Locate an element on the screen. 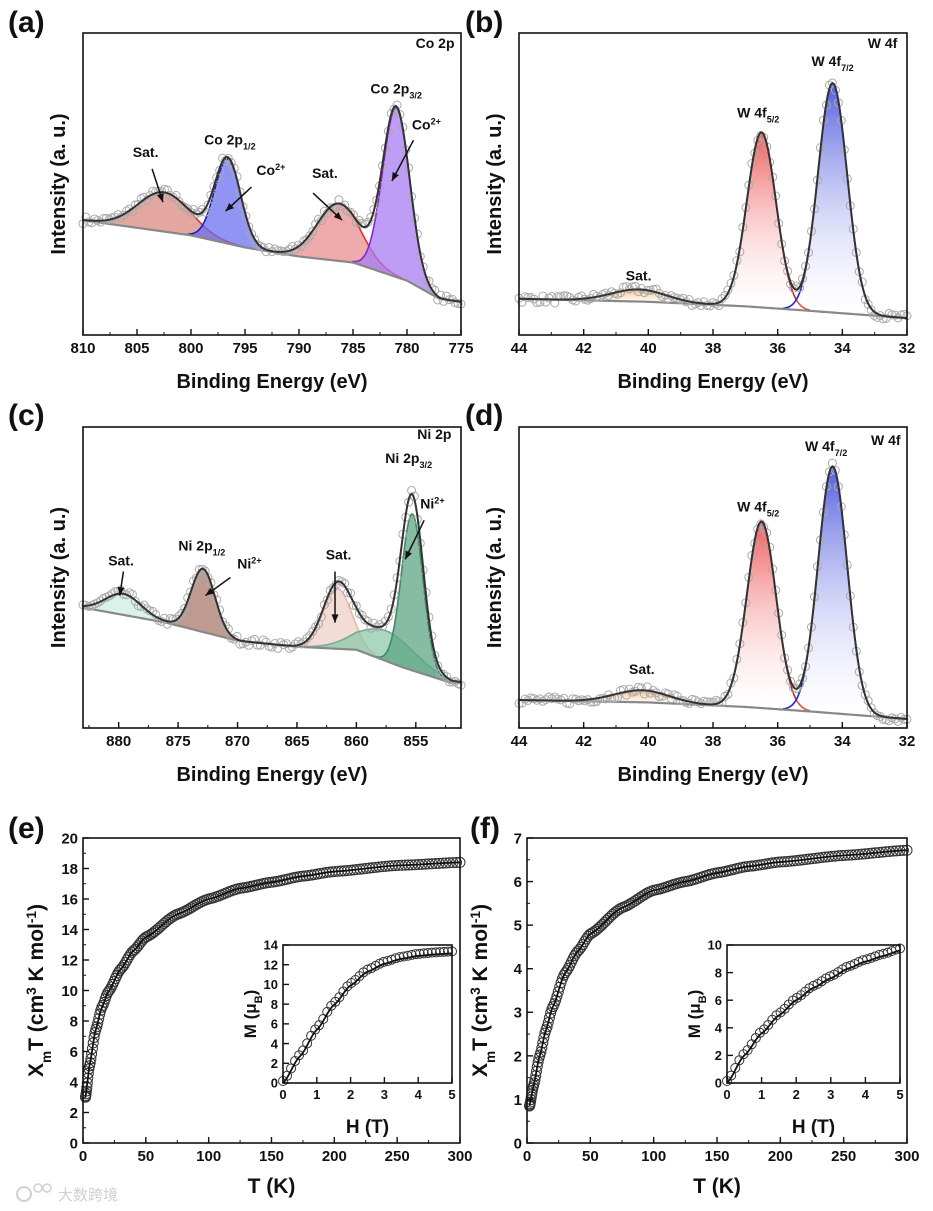 The image size is (933, 1211). text-part: Co is located at coordinates (265, 170).